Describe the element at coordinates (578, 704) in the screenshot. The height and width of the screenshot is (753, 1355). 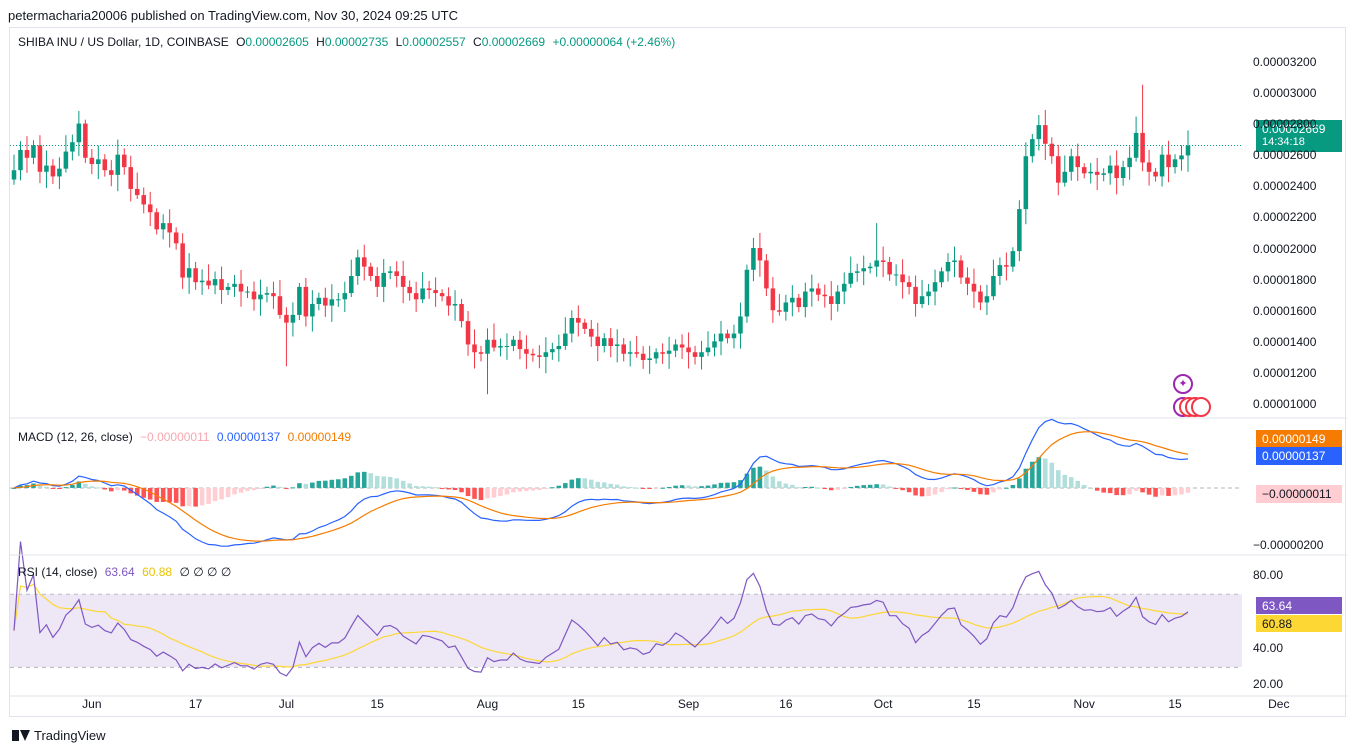
I see `date-tick-label-5: 15` at that location.